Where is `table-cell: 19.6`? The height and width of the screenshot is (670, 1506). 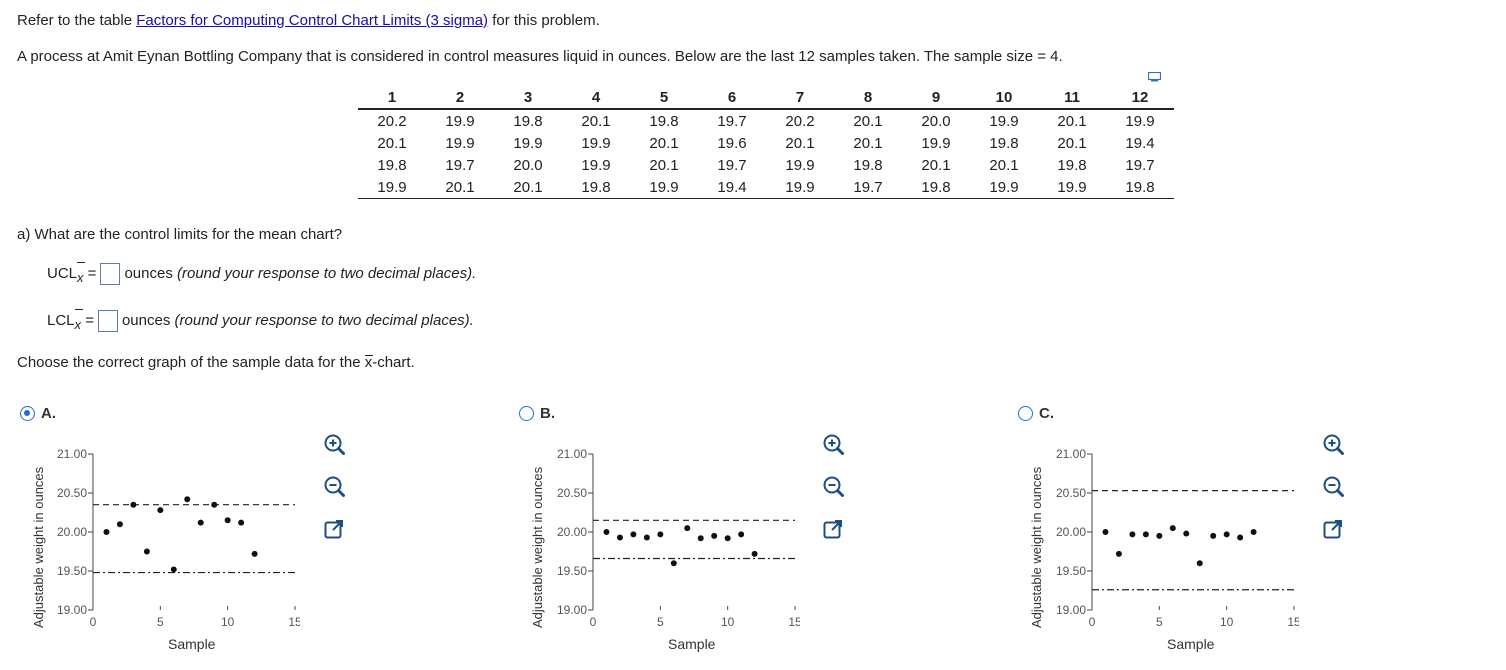
table-cell: 19.6 is located at coordinates (732, 143).